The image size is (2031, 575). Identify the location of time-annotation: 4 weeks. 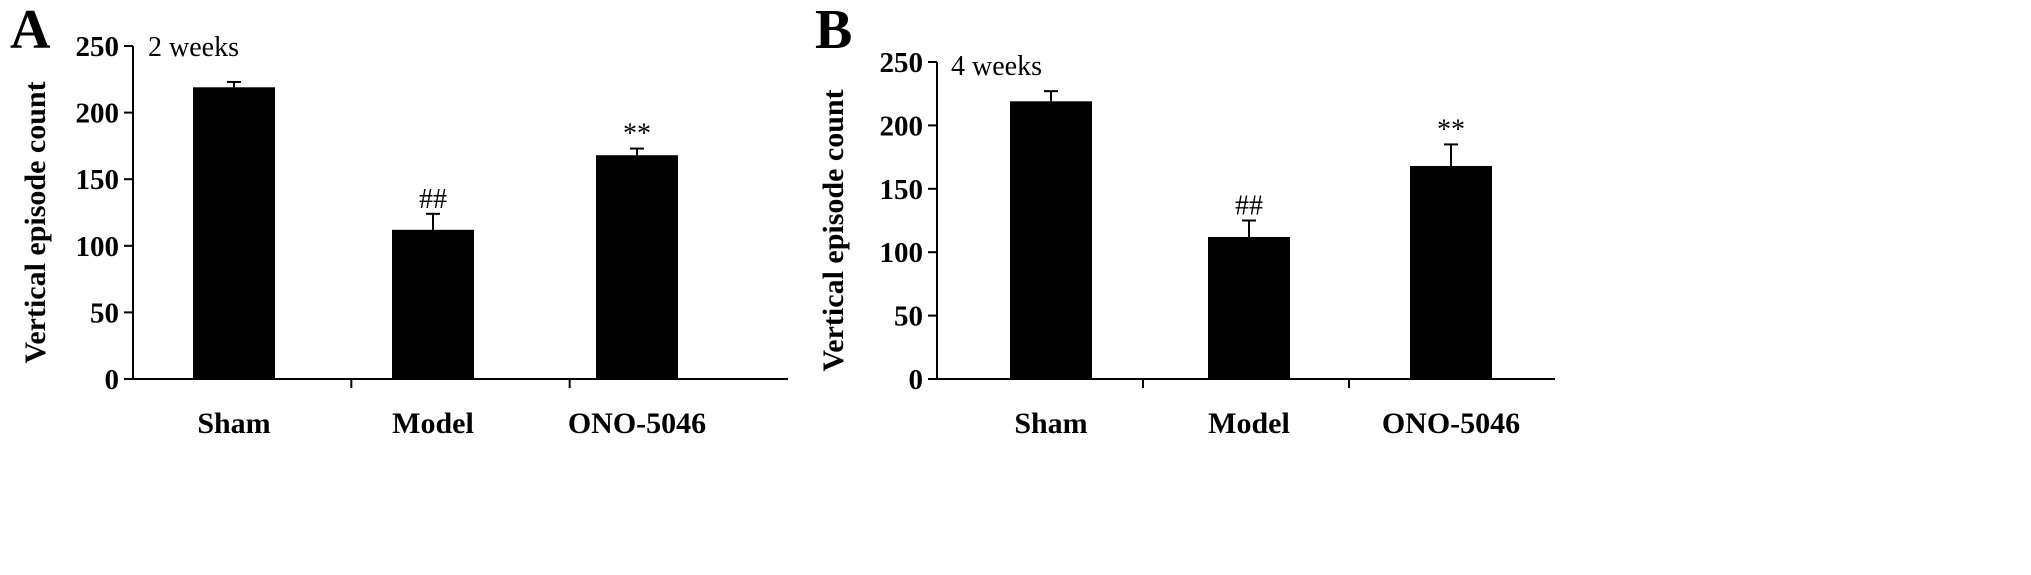
(996, 66).